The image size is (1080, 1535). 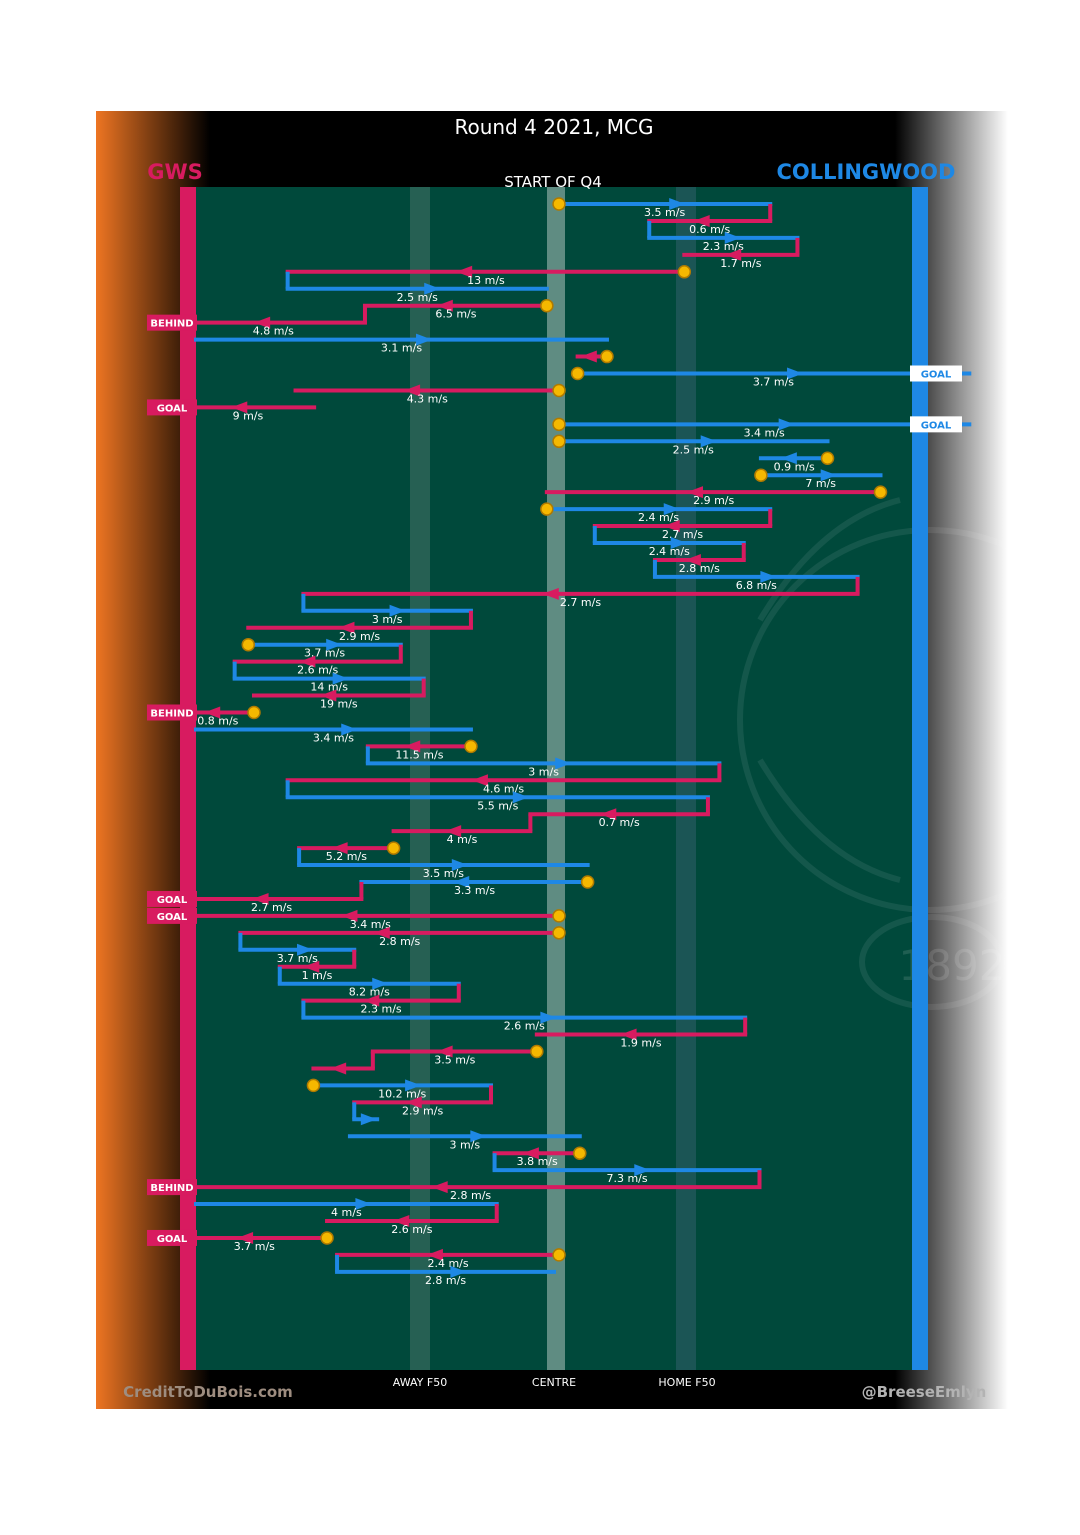 What do you see at coordinates (537, 1161) in the screenshot?
I see `speed-label: 3.8 m/s` at bounding box center [537, 1161].